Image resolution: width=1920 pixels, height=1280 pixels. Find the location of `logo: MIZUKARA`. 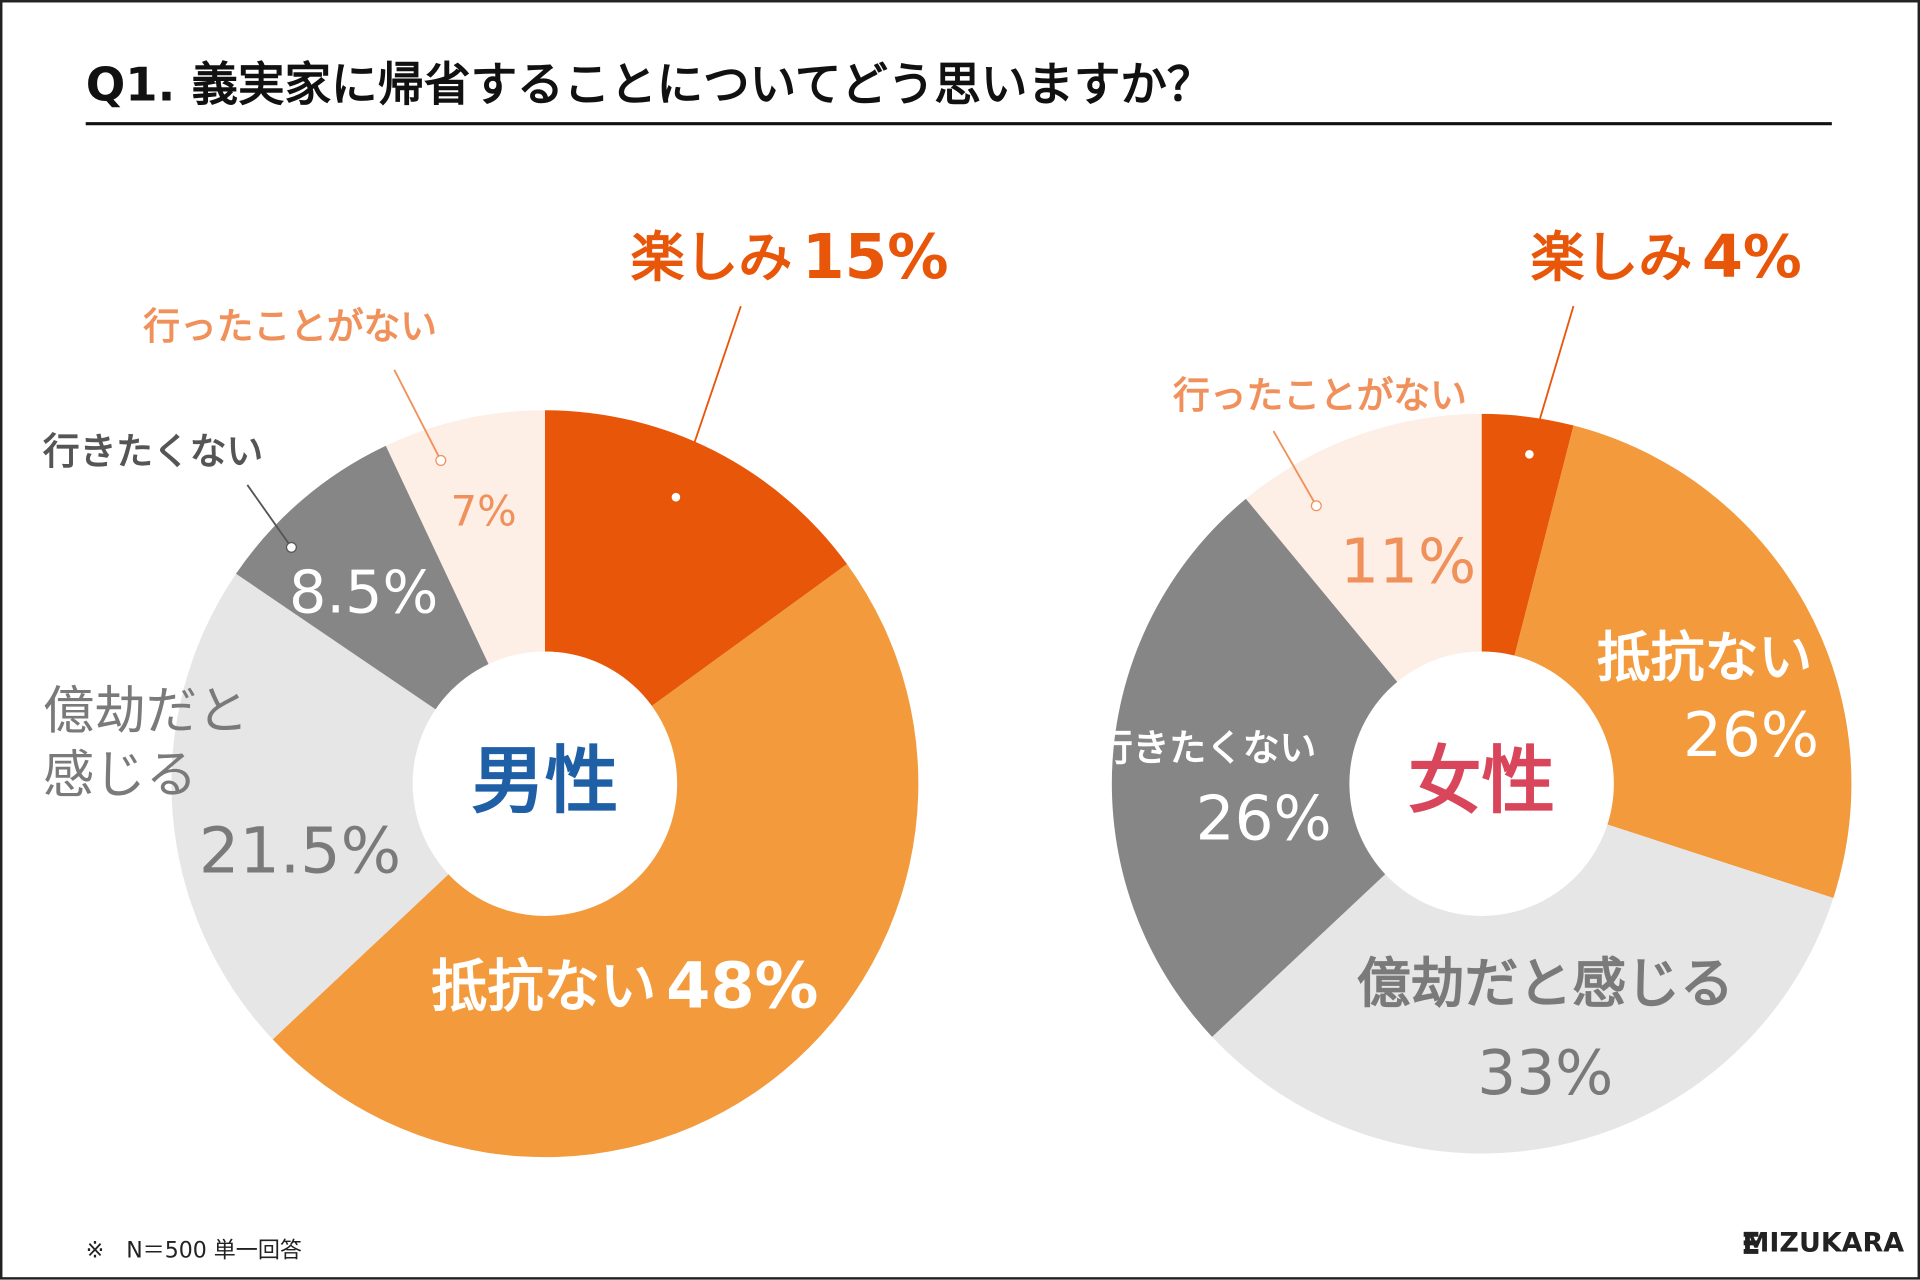

logo: MIZUKARA is located at coordinates (1824, 1243).